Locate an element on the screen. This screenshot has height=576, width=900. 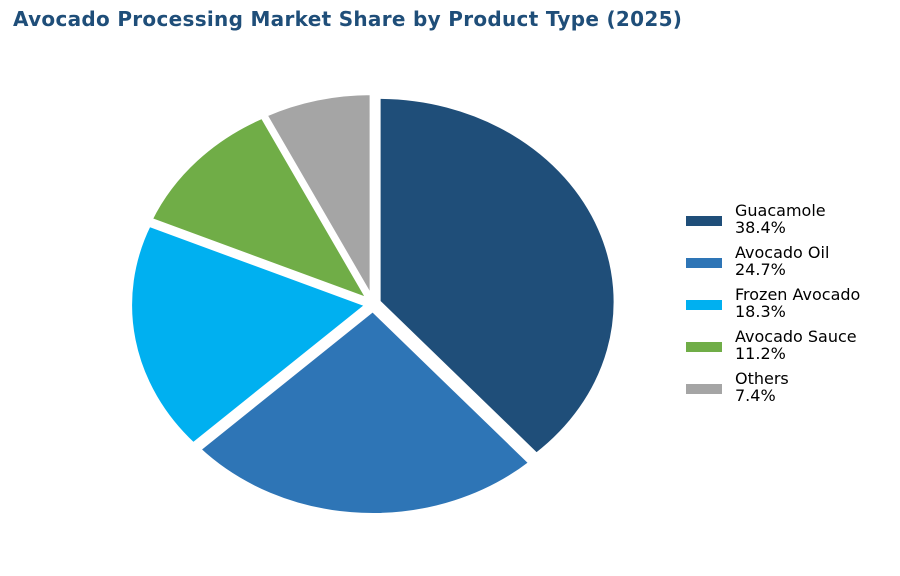
legend-value: 38.4% is located at coordinates (760, 227).